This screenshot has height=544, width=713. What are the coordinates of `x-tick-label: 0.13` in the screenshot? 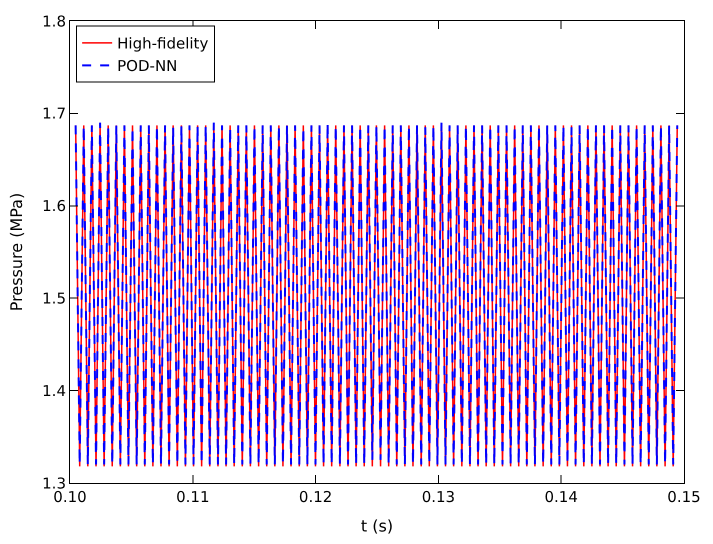 It's located at (439, 497).